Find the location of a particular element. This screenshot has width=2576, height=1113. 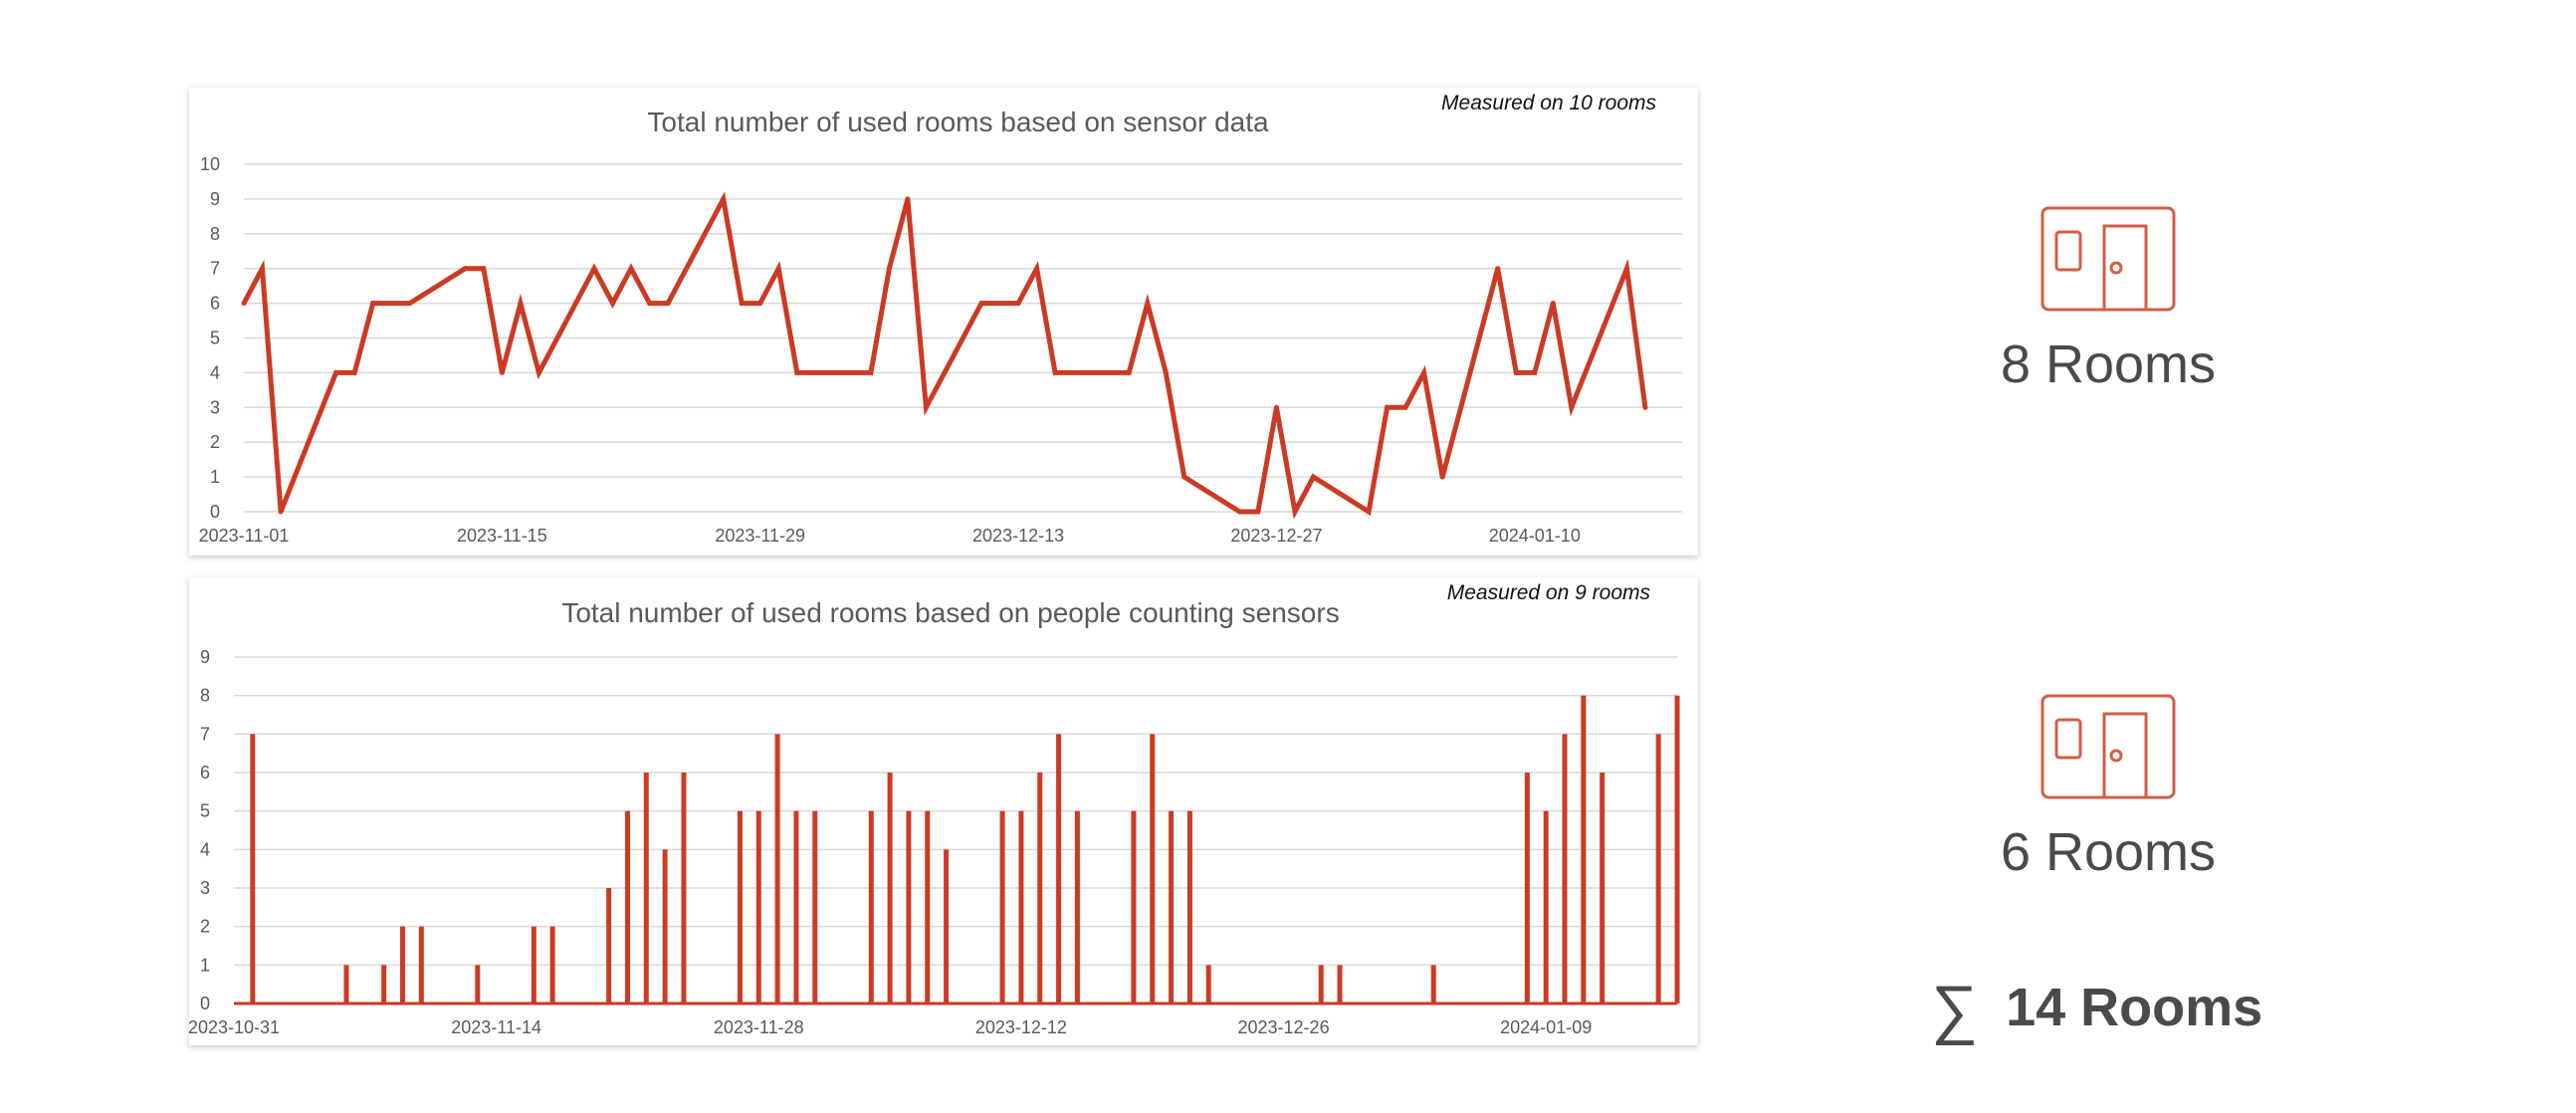

counting-rooms-count: 6 Rooms is located at coordinates (2108, 852).